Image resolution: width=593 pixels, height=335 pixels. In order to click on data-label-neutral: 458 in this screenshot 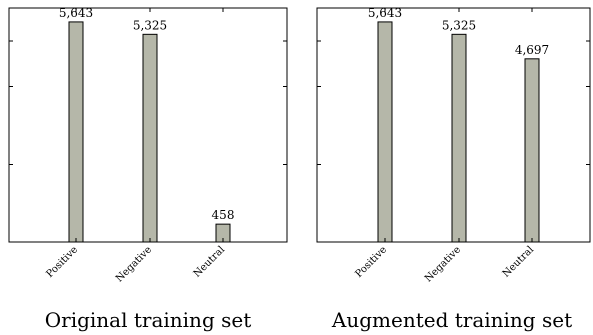, I will do `click(223, 215)`.